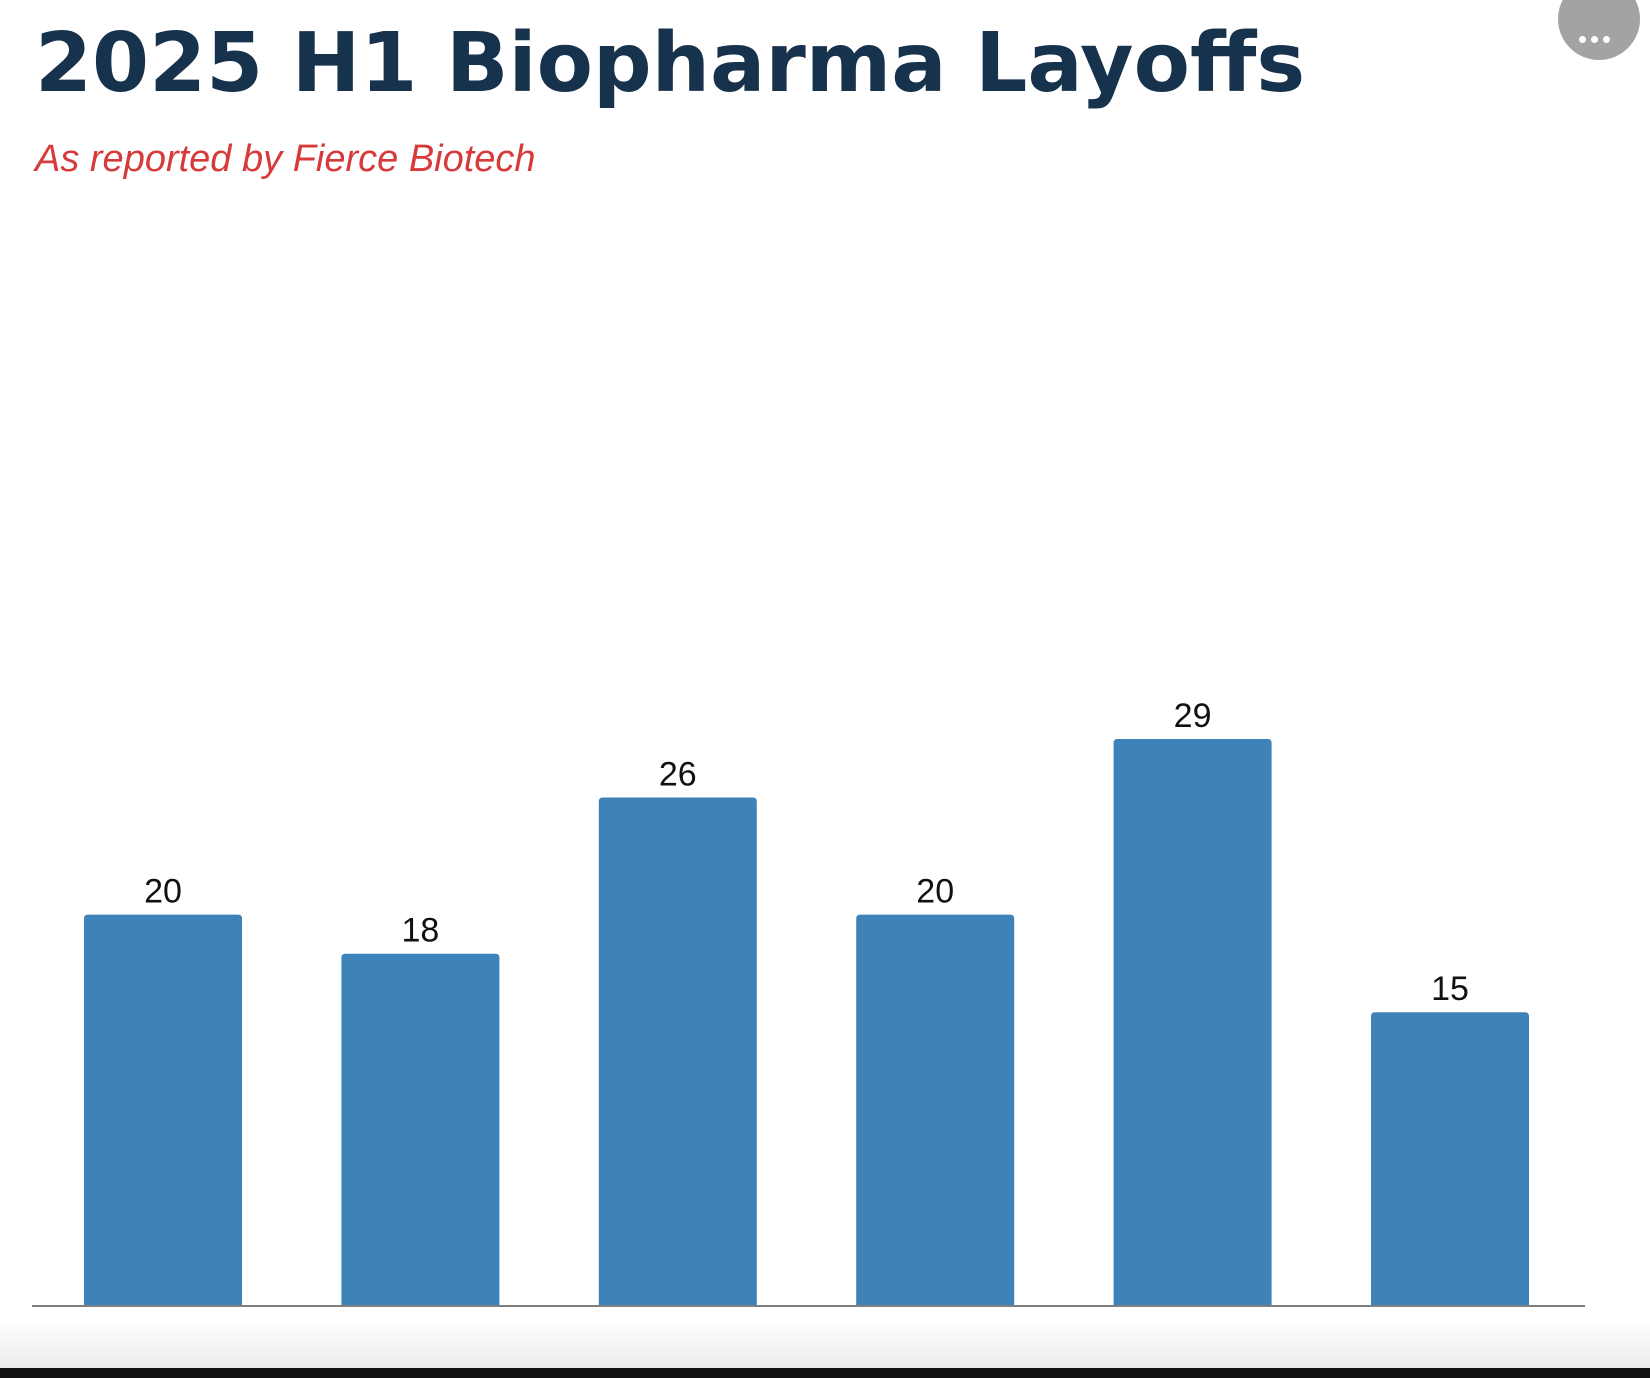 The image size is (1650, 1378). I want to click on data-label-may: 29, so click(1193, 716).